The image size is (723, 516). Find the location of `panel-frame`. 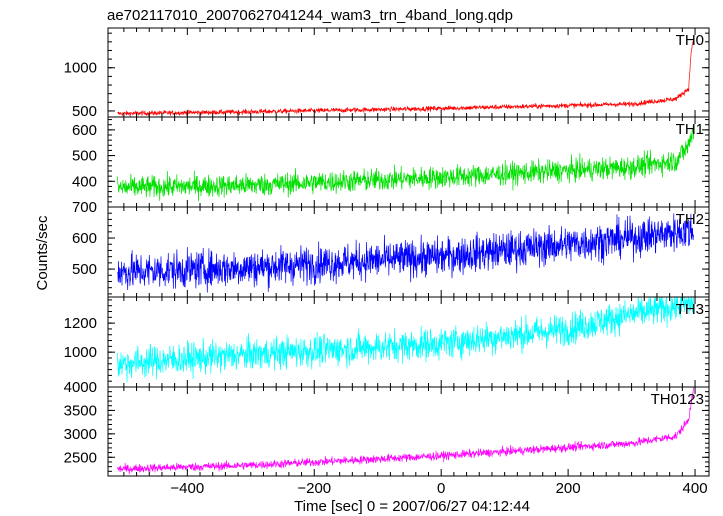

panel-frame is located at coordinates (408, 431).